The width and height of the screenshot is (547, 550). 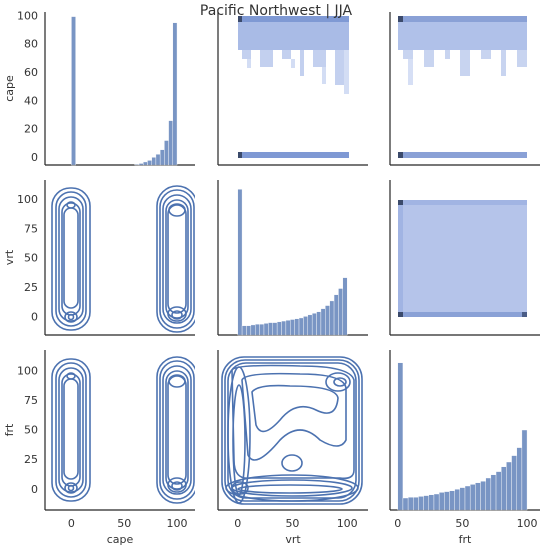 I want to click on kde-frt-vrt, so click(x=292, y=430).